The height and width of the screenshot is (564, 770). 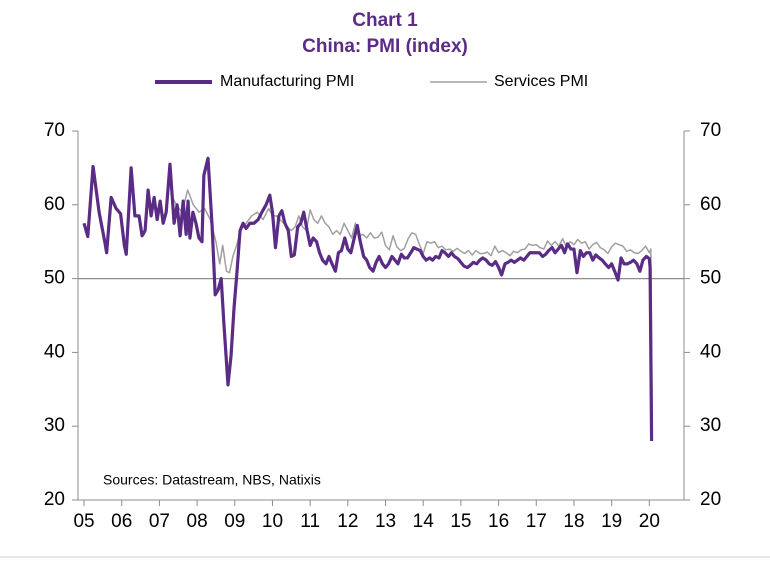 I want to click on y2-tick-label: 30, so click(x=710, y=425).